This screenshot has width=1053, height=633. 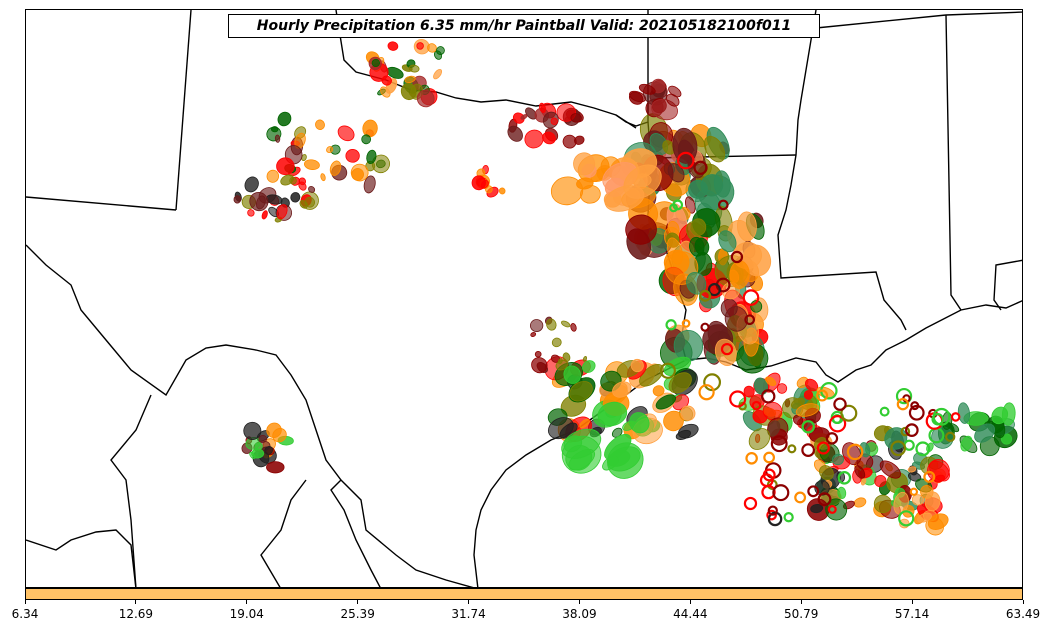 What do you see at coordinates (183, 110) in the screenshot?
I see `nm-boundary-line` at bounding box center [183, 110].